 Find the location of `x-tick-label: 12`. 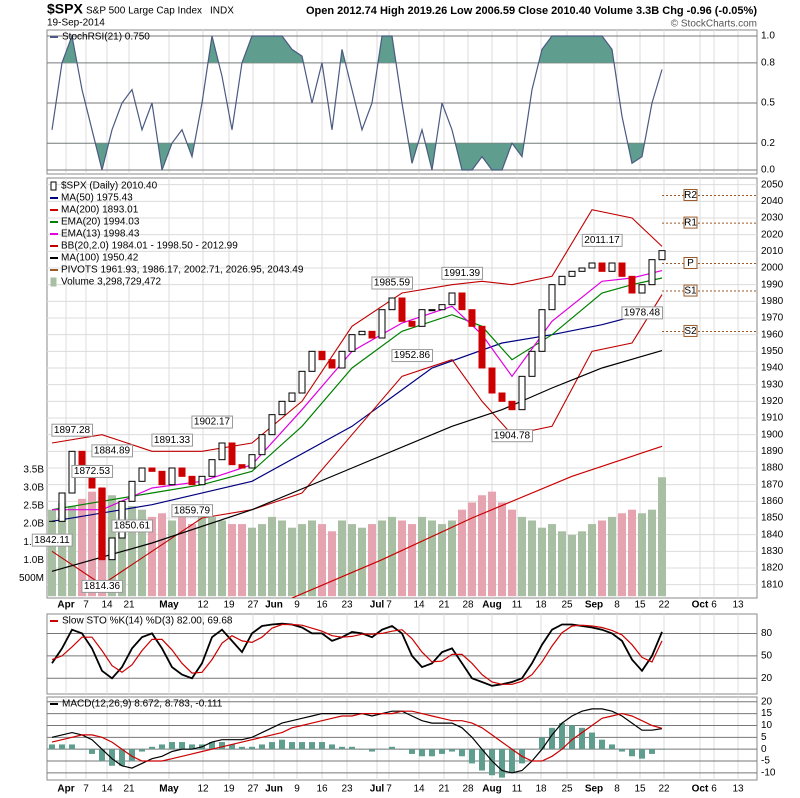

x-tick-label: 12 is located at coordinates (203, 605).